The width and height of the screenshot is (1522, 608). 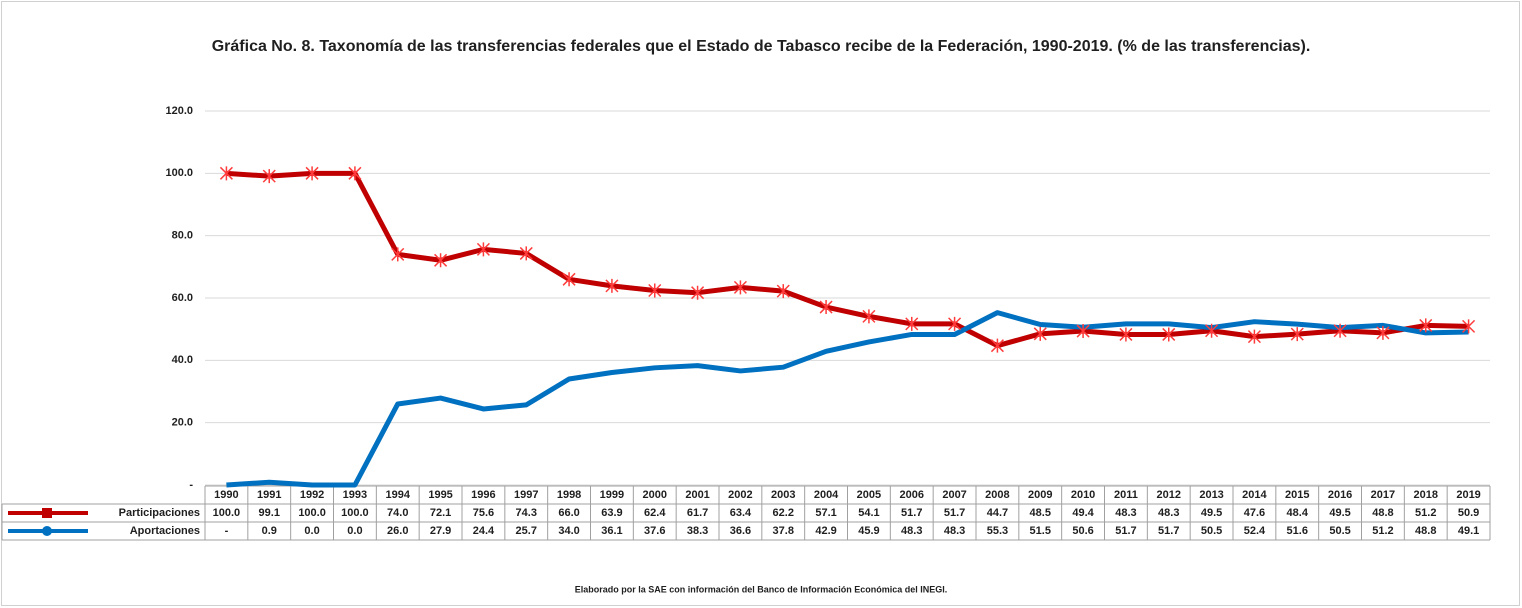 What do you see at coordinates (312, 495) in the screenshot?
I see `x-tick-label: 1992` at bounding box center [312, 495].